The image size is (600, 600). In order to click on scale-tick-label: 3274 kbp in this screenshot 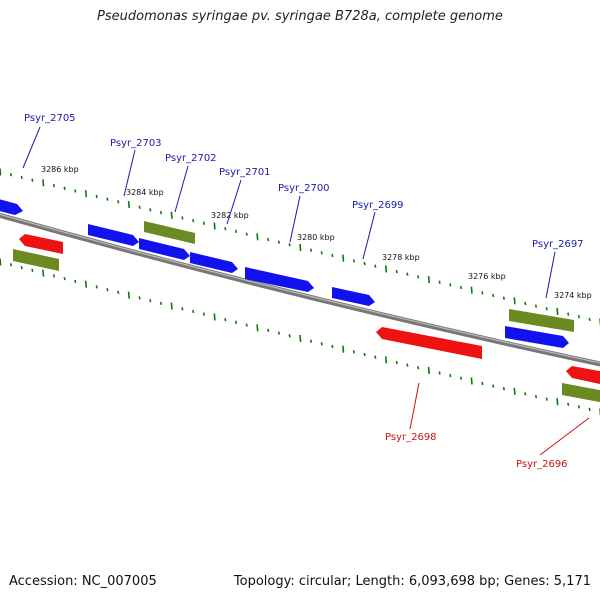, I will do `click(573, 295)`.